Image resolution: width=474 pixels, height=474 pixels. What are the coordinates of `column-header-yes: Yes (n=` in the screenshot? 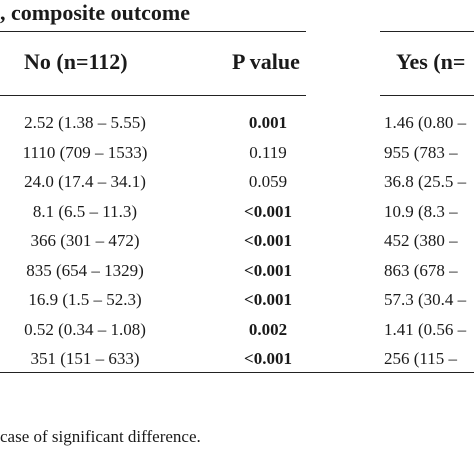 It's located at (431, 61).